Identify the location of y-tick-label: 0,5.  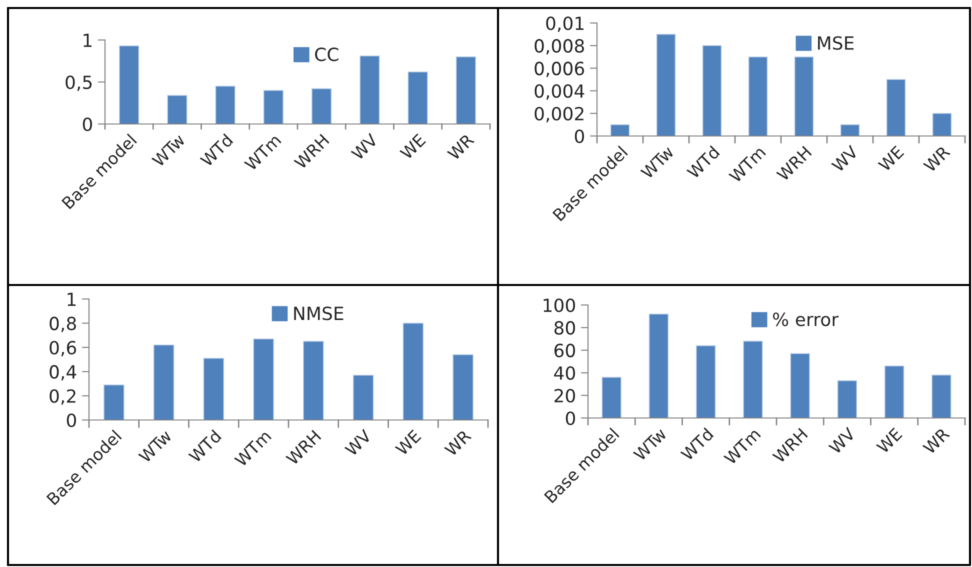
(79, 83).